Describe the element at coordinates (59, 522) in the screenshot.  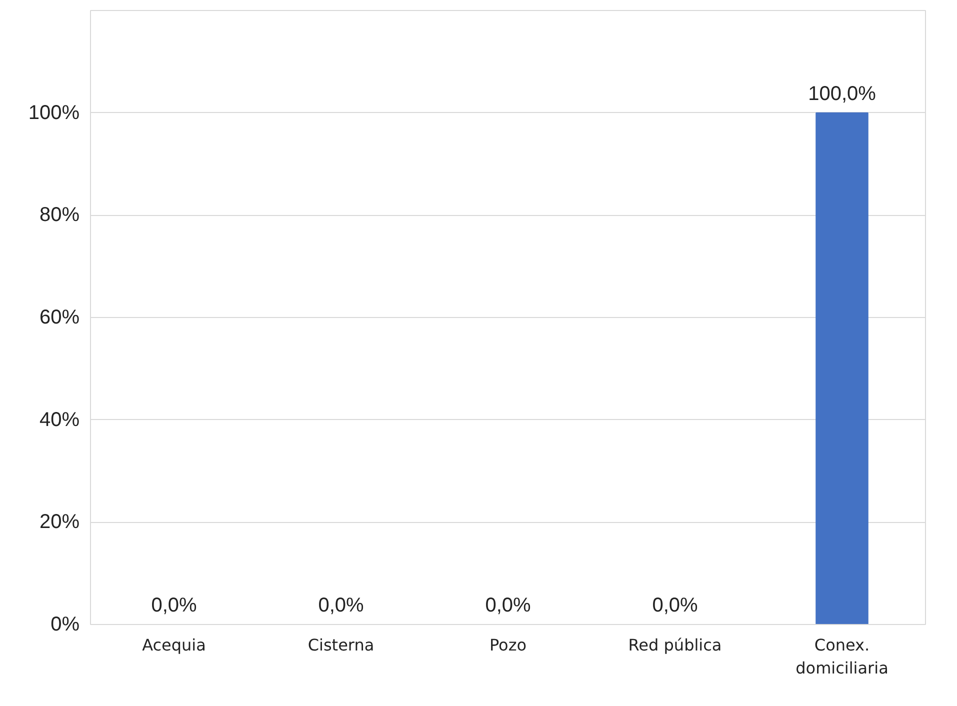
I see `y-tick-label: 20%` at that location.